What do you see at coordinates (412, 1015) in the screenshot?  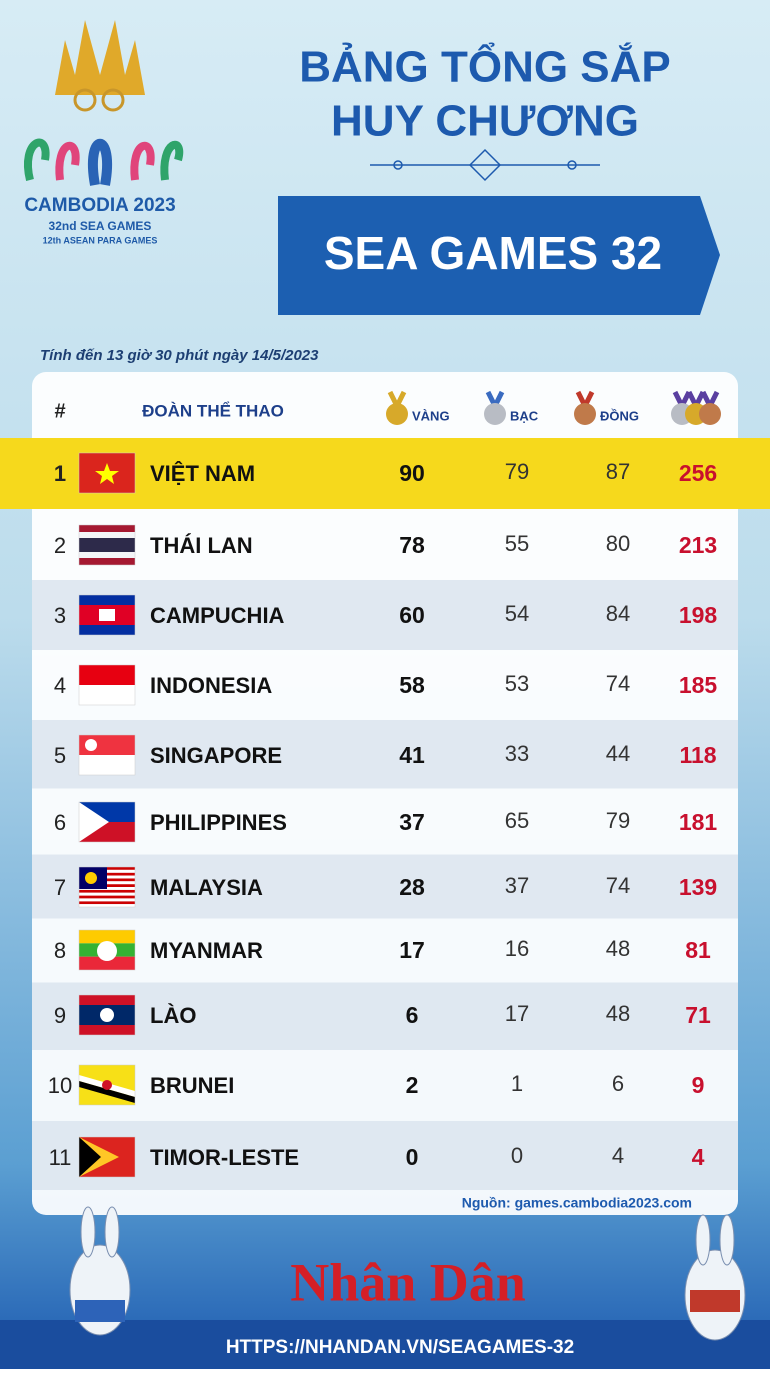 I see `gold: 6` at bounding box center [412, 1015].